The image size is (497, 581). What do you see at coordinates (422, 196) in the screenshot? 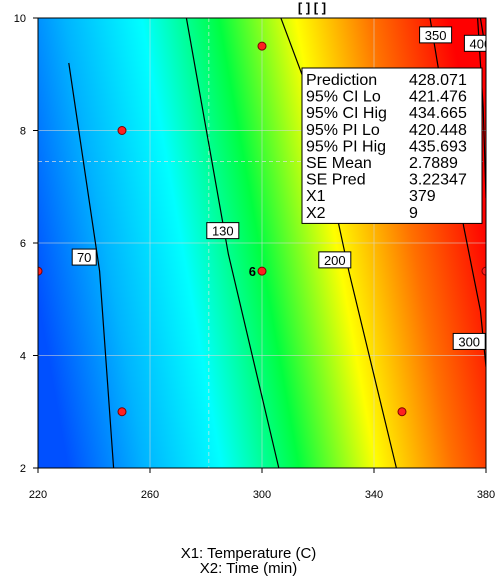
I see `tooltip-value: 379` at bounding box center [422, 196].